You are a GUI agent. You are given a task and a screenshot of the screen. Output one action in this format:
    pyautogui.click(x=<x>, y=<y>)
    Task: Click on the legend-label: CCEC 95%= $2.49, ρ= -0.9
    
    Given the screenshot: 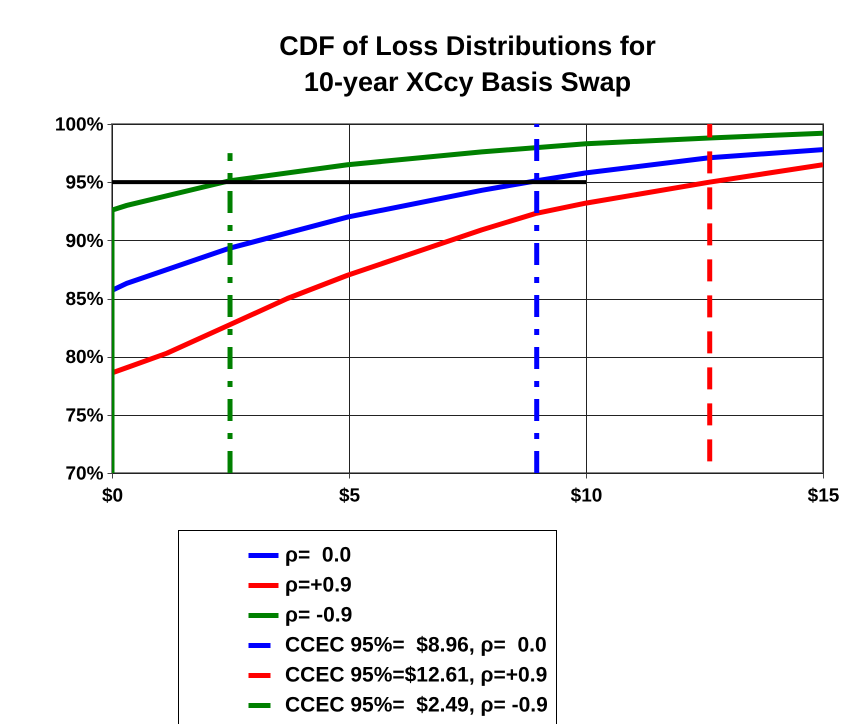 What is the action you would take?
    pyautogui.click(x=416, y=705)
    